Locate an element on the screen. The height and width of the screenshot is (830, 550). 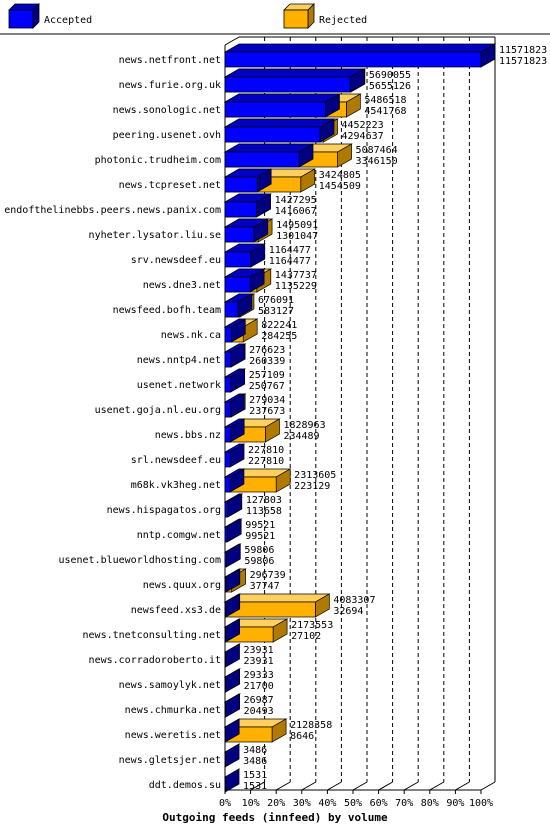
category-label: ddt.demos.su is located at coordinates (185, 785).